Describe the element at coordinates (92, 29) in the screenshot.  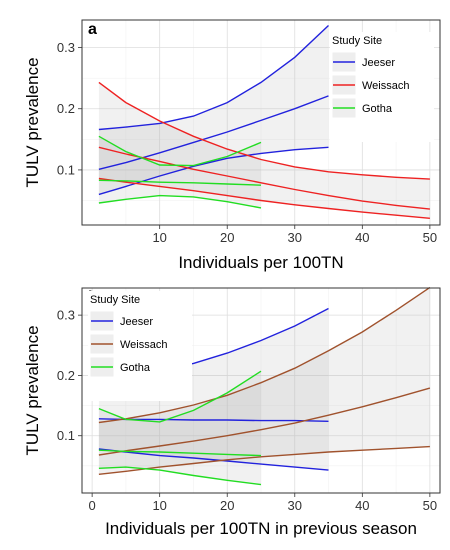
I see `panel-label: a` at that location.